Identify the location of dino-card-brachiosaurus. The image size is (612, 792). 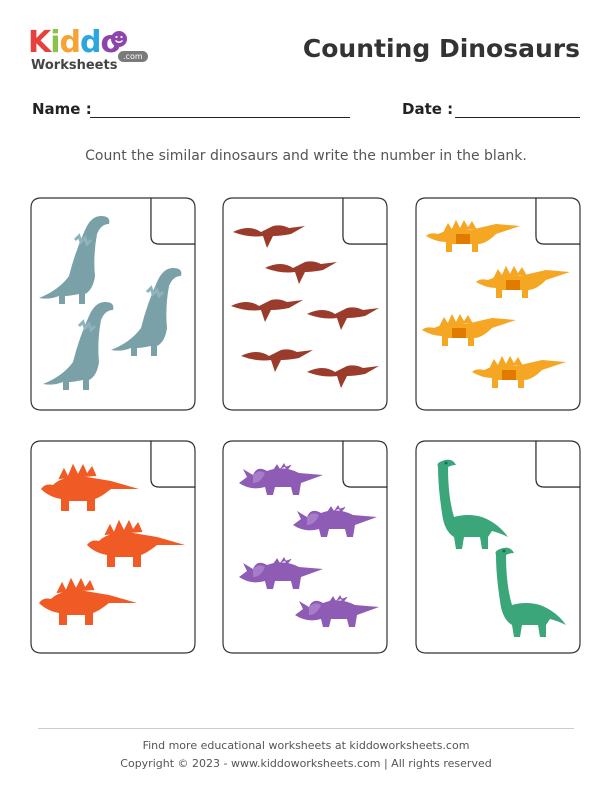
(113, 304).